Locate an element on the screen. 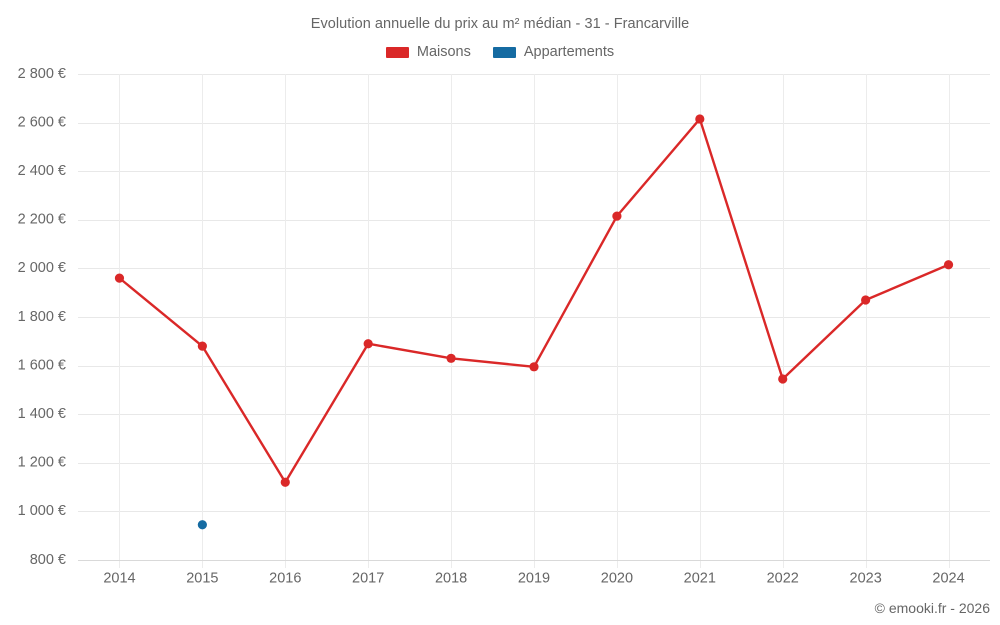 This screenshot has width=1000, height=625. x-tick-label: 2020 is located at coordinates (617, 579).